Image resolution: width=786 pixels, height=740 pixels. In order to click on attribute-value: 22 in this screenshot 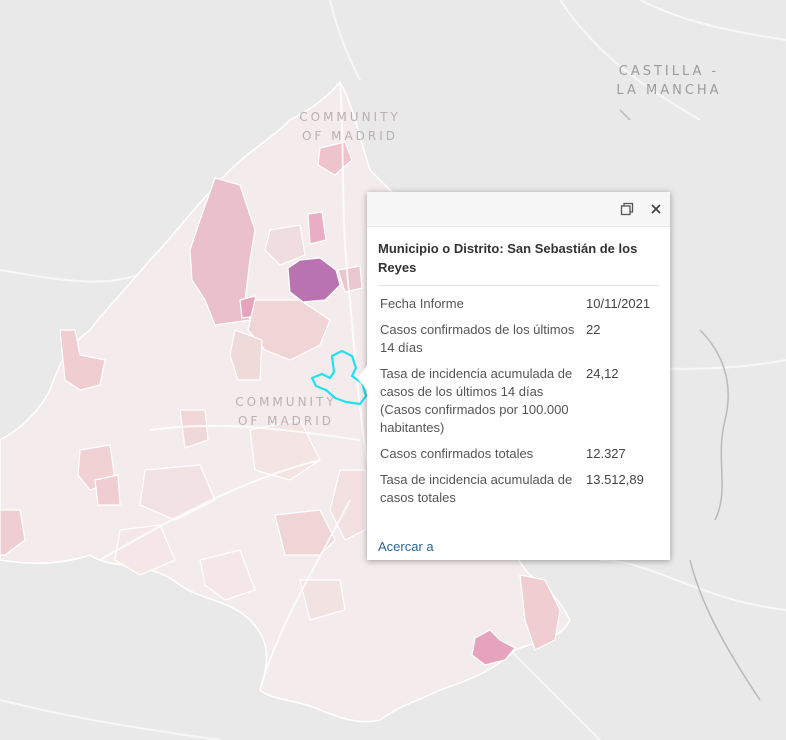, I will do `click(593, 329)`.